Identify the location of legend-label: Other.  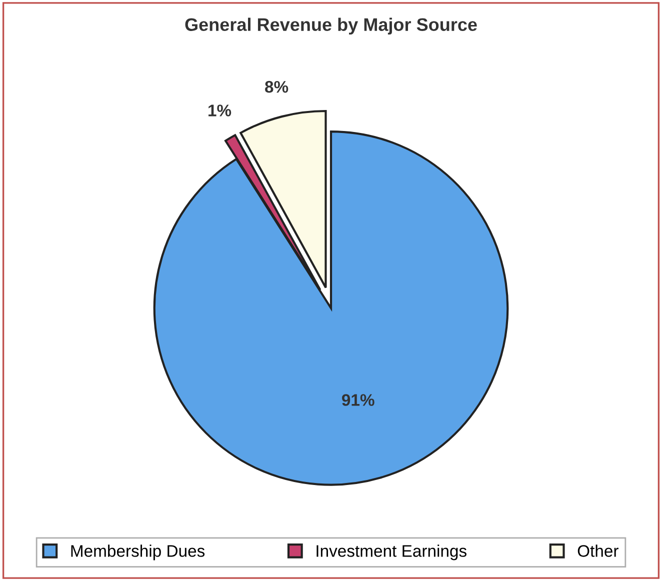
(598, 550).